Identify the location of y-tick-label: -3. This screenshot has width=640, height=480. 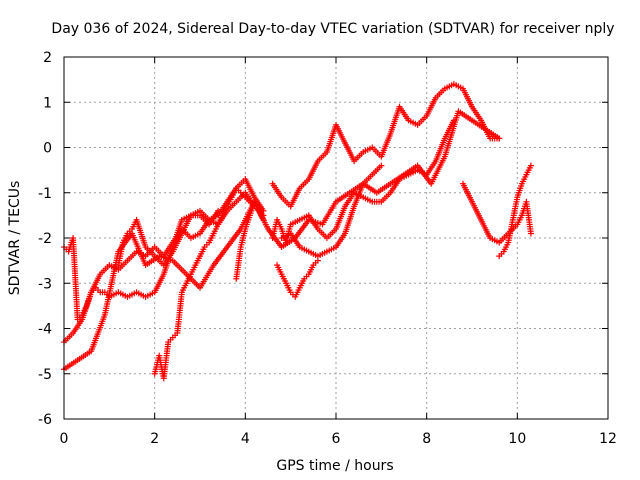
(45, 284).